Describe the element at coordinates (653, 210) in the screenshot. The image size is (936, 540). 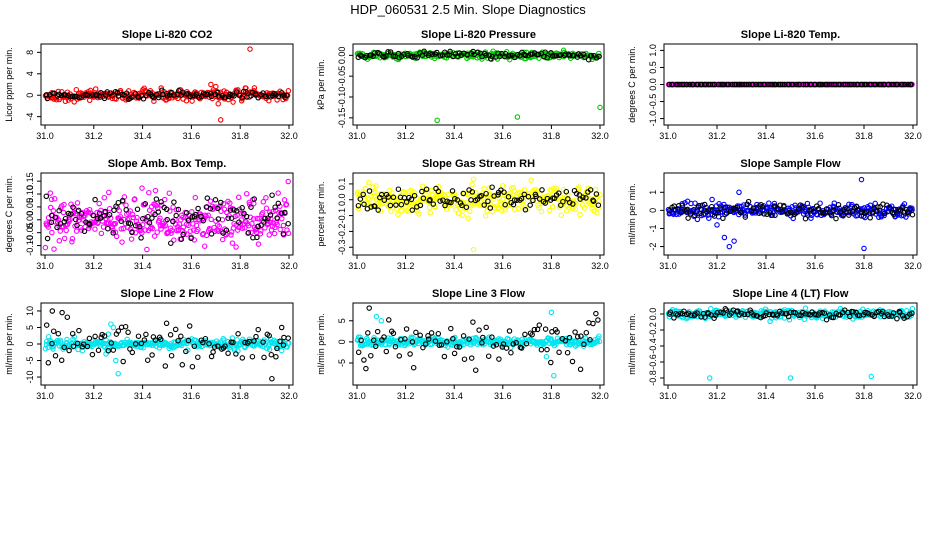
I see `y-tick-label: 0` at that location.